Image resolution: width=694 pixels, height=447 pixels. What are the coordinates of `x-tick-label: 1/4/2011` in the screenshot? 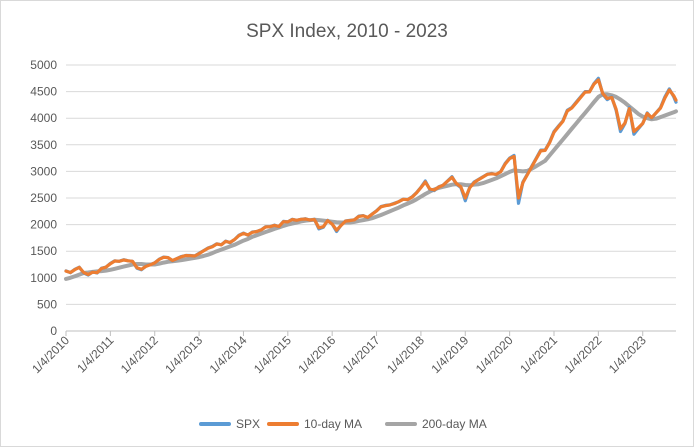 It's located at (95, 354).